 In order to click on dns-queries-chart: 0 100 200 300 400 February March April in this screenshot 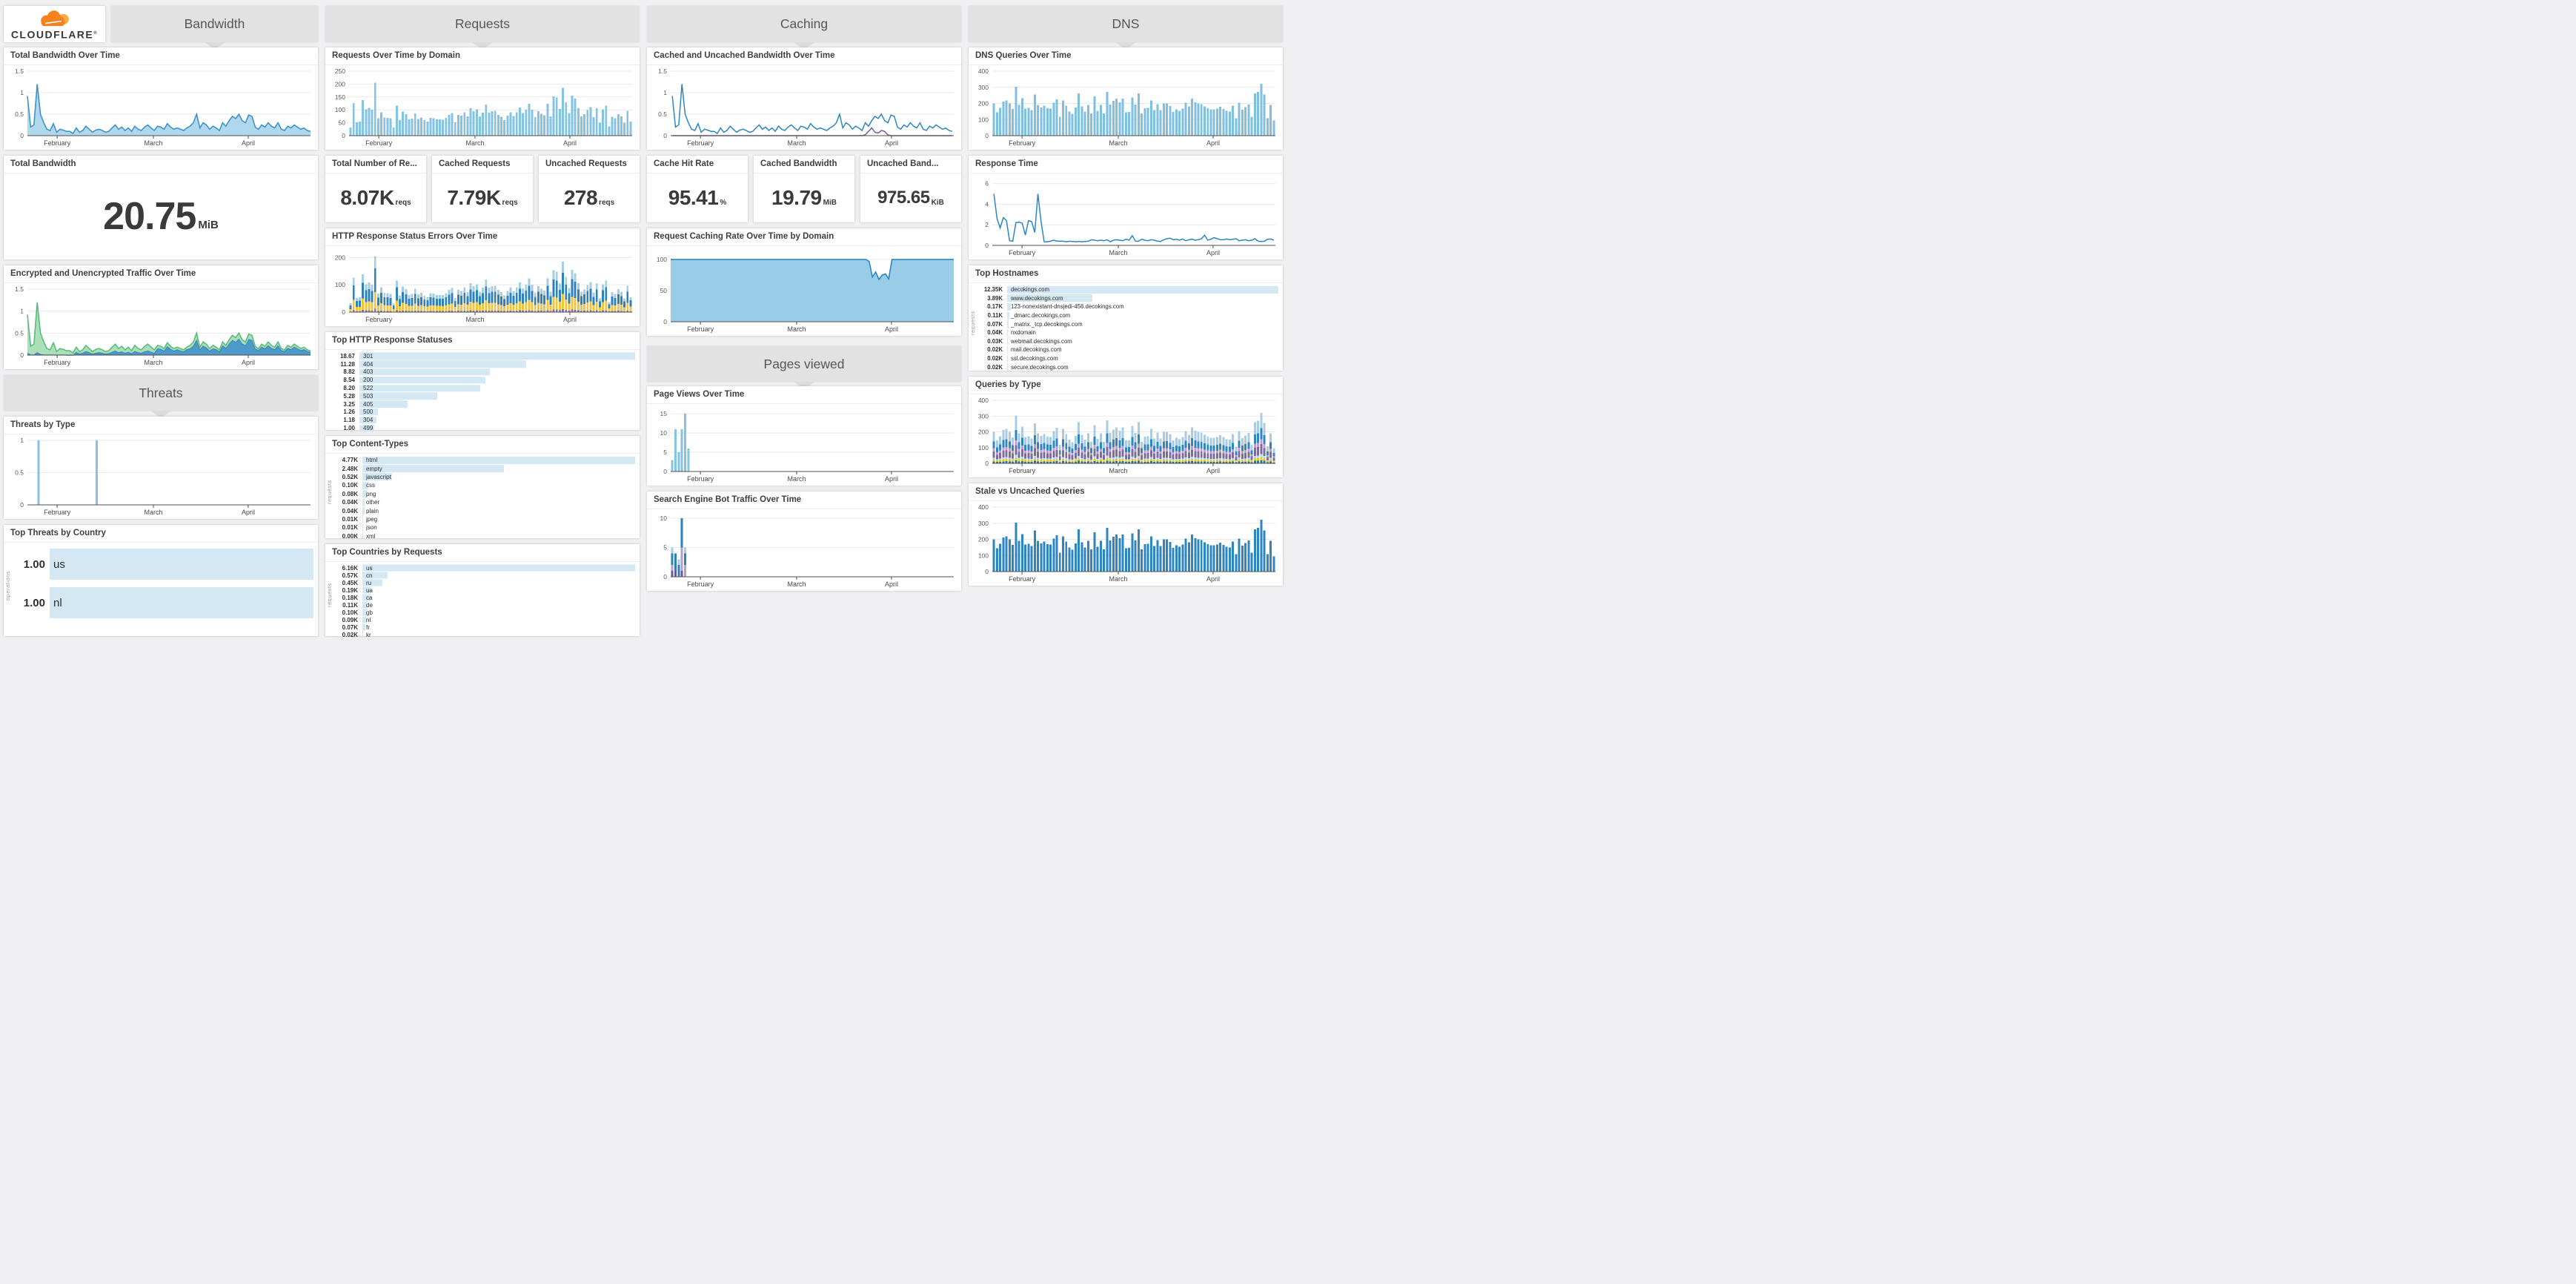, I will do `click(1125, 107)`.